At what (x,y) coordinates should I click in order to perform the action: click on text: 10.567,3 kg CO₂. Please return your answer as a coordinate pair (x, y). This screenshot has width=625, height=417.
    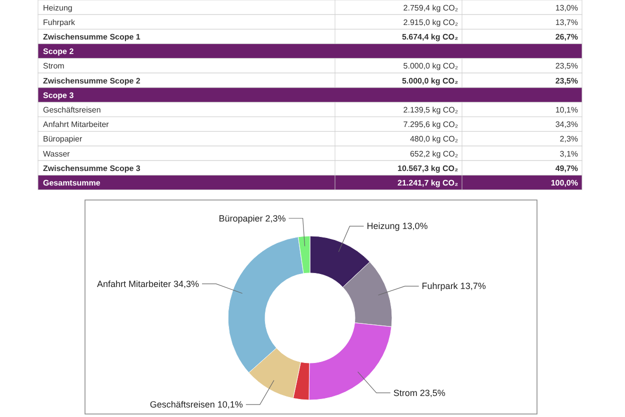
    Looking at the image, I should click on (428, 168).